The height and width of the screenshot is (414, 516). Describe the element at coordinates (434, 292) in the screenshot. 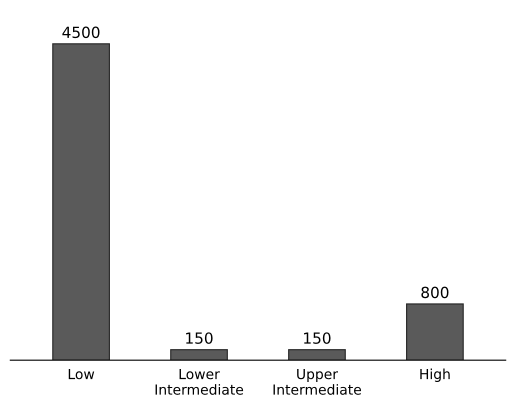

I see `data-label: 800` at that location.